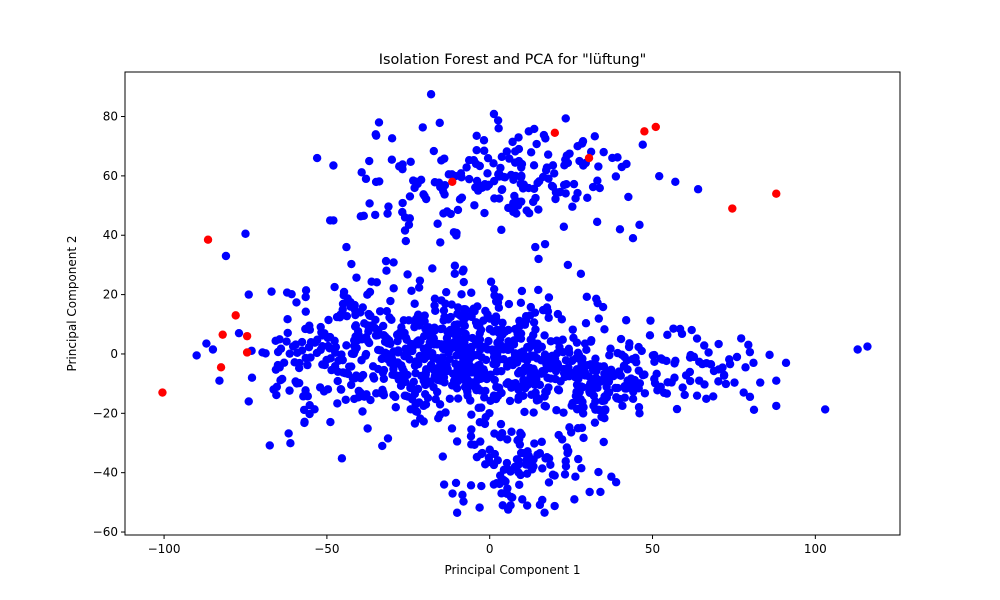 This screenshot has width=1000, height=600. Describe the element at coordinates (512, 570) in the screenshot. I see `x-axis-title: Principal Component 1` at that location.